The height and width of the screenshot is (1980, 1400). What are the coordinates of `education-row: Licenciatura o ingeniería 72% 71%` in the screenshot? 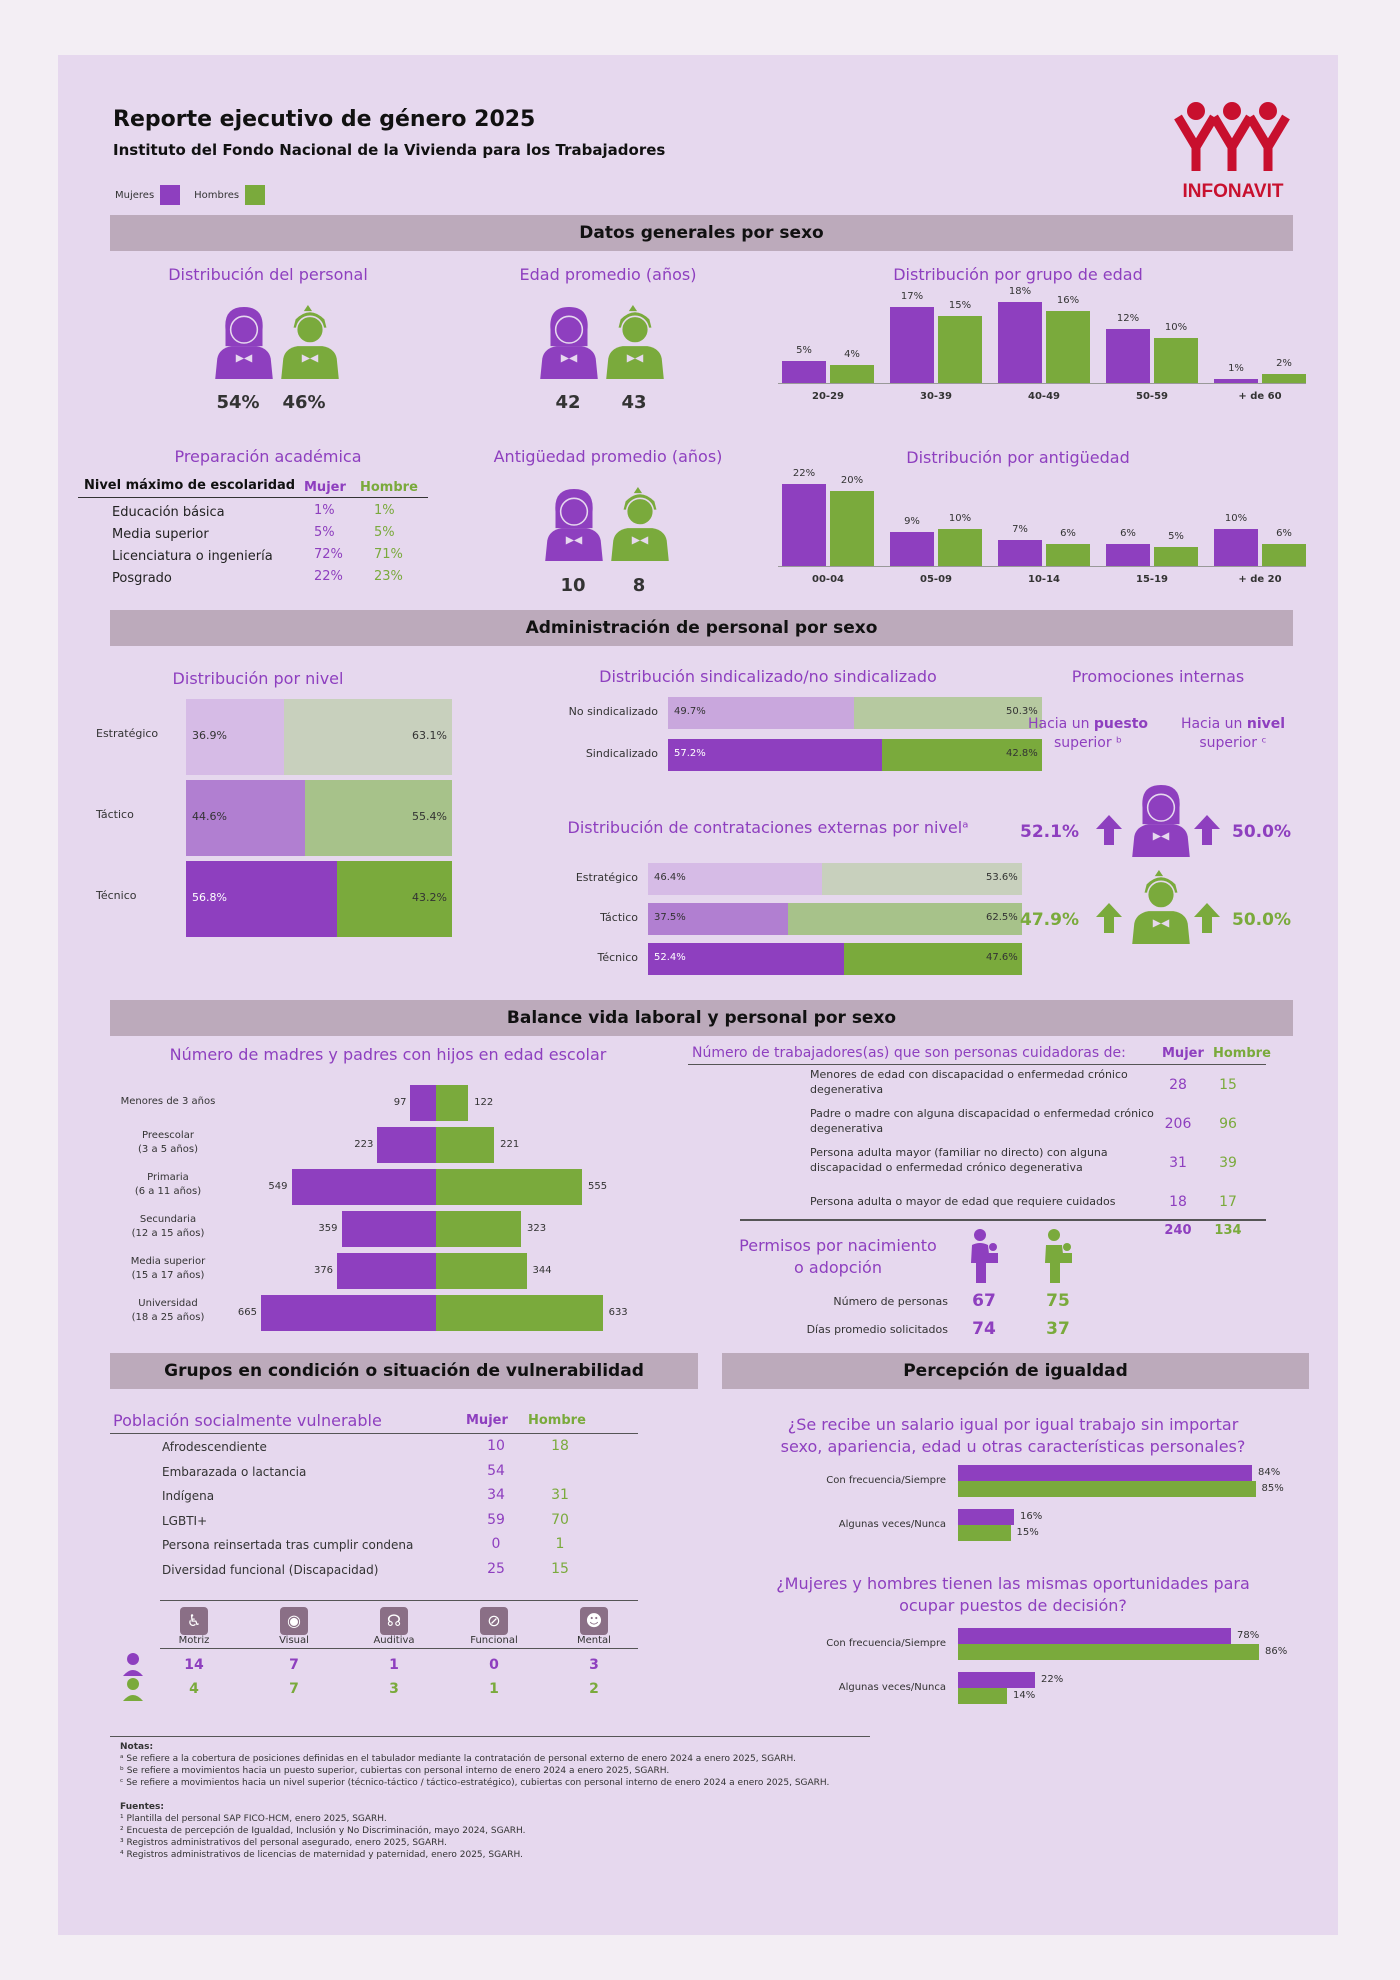 It's located at (253, 558).